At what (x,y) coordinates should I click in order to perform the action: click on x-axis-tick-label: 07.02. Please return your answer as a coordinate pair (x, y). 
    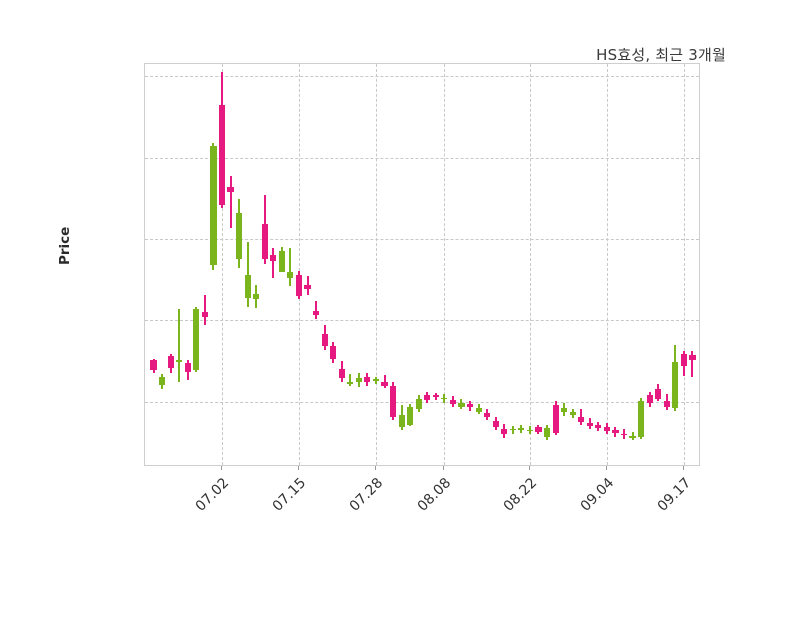
    Looking at the image, I should click on (212, 495).